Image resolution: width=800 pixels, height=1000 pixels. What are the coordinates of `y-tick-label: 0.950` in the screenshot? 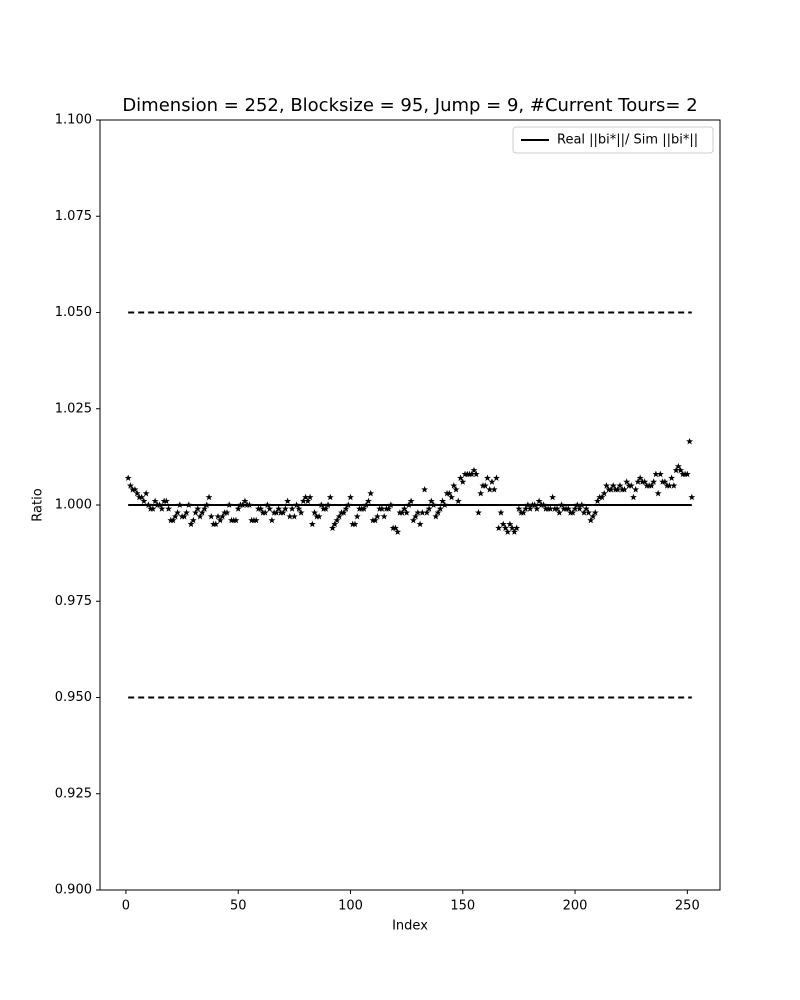 It's located at (73, 697).